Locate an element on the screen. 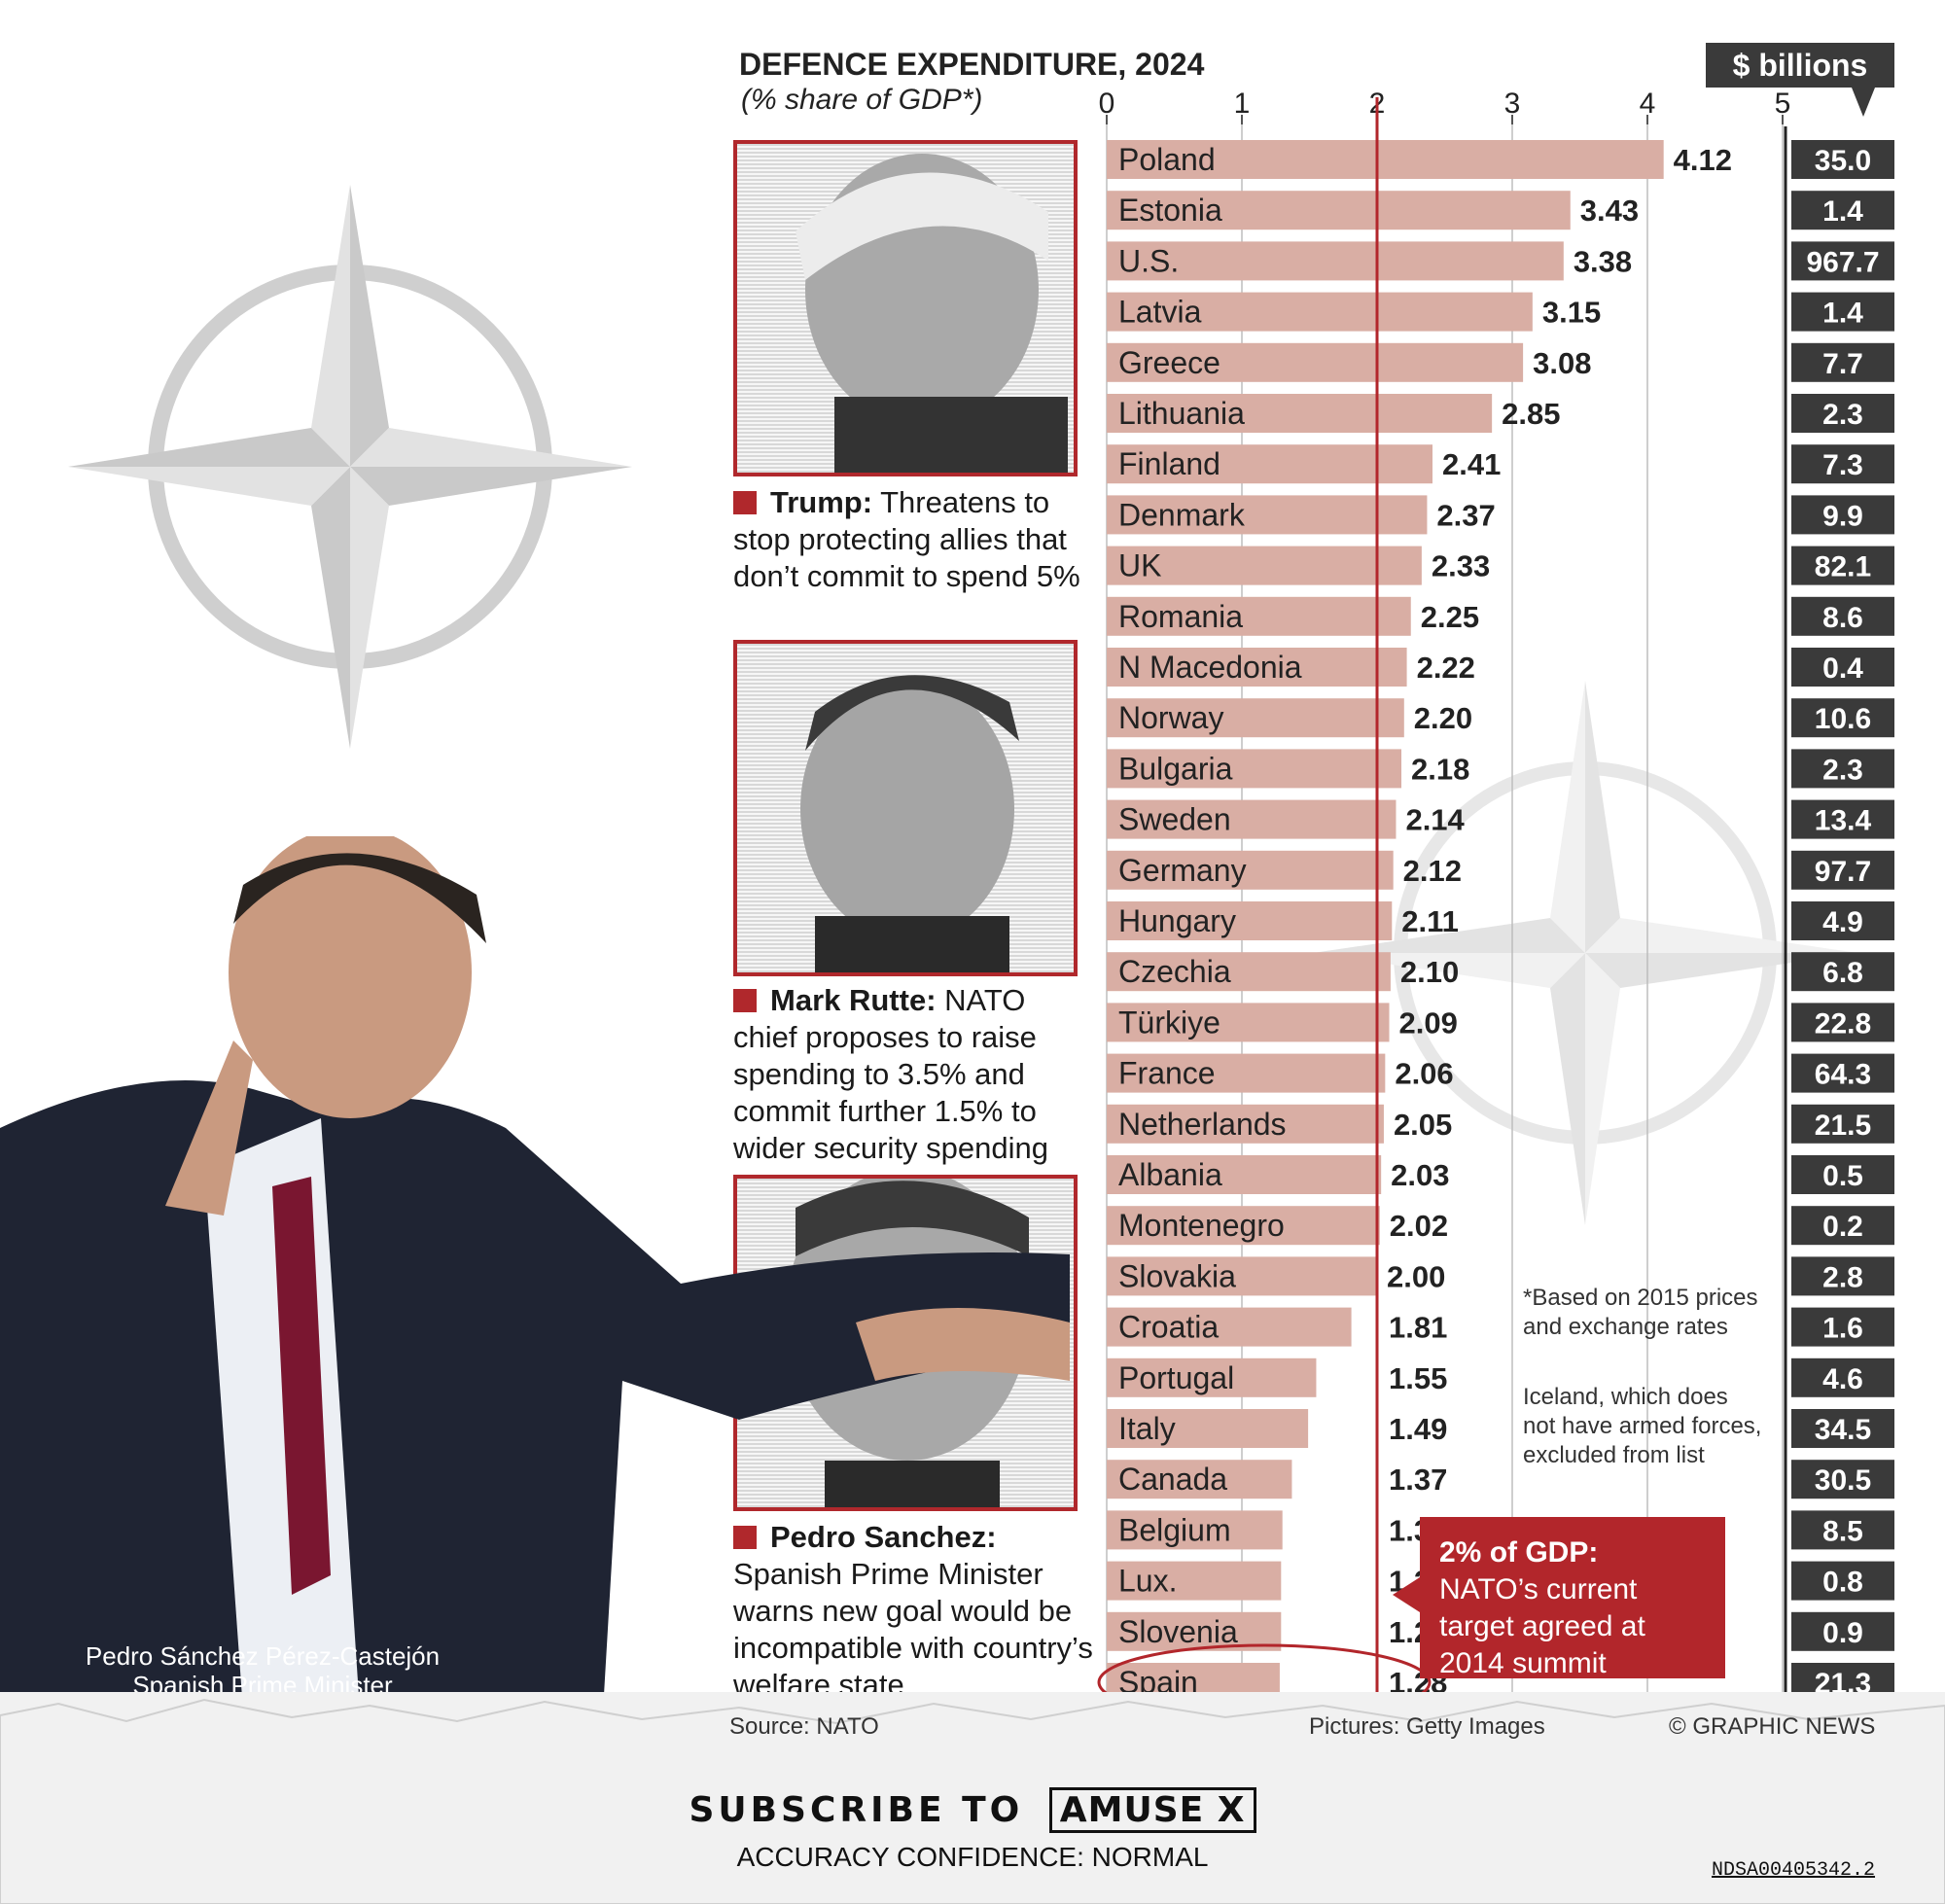 The image size is (1945, 1904). subscribe-banner: SUBSCRIBE TO AMUSE X is located at coordinates (972, 1810).